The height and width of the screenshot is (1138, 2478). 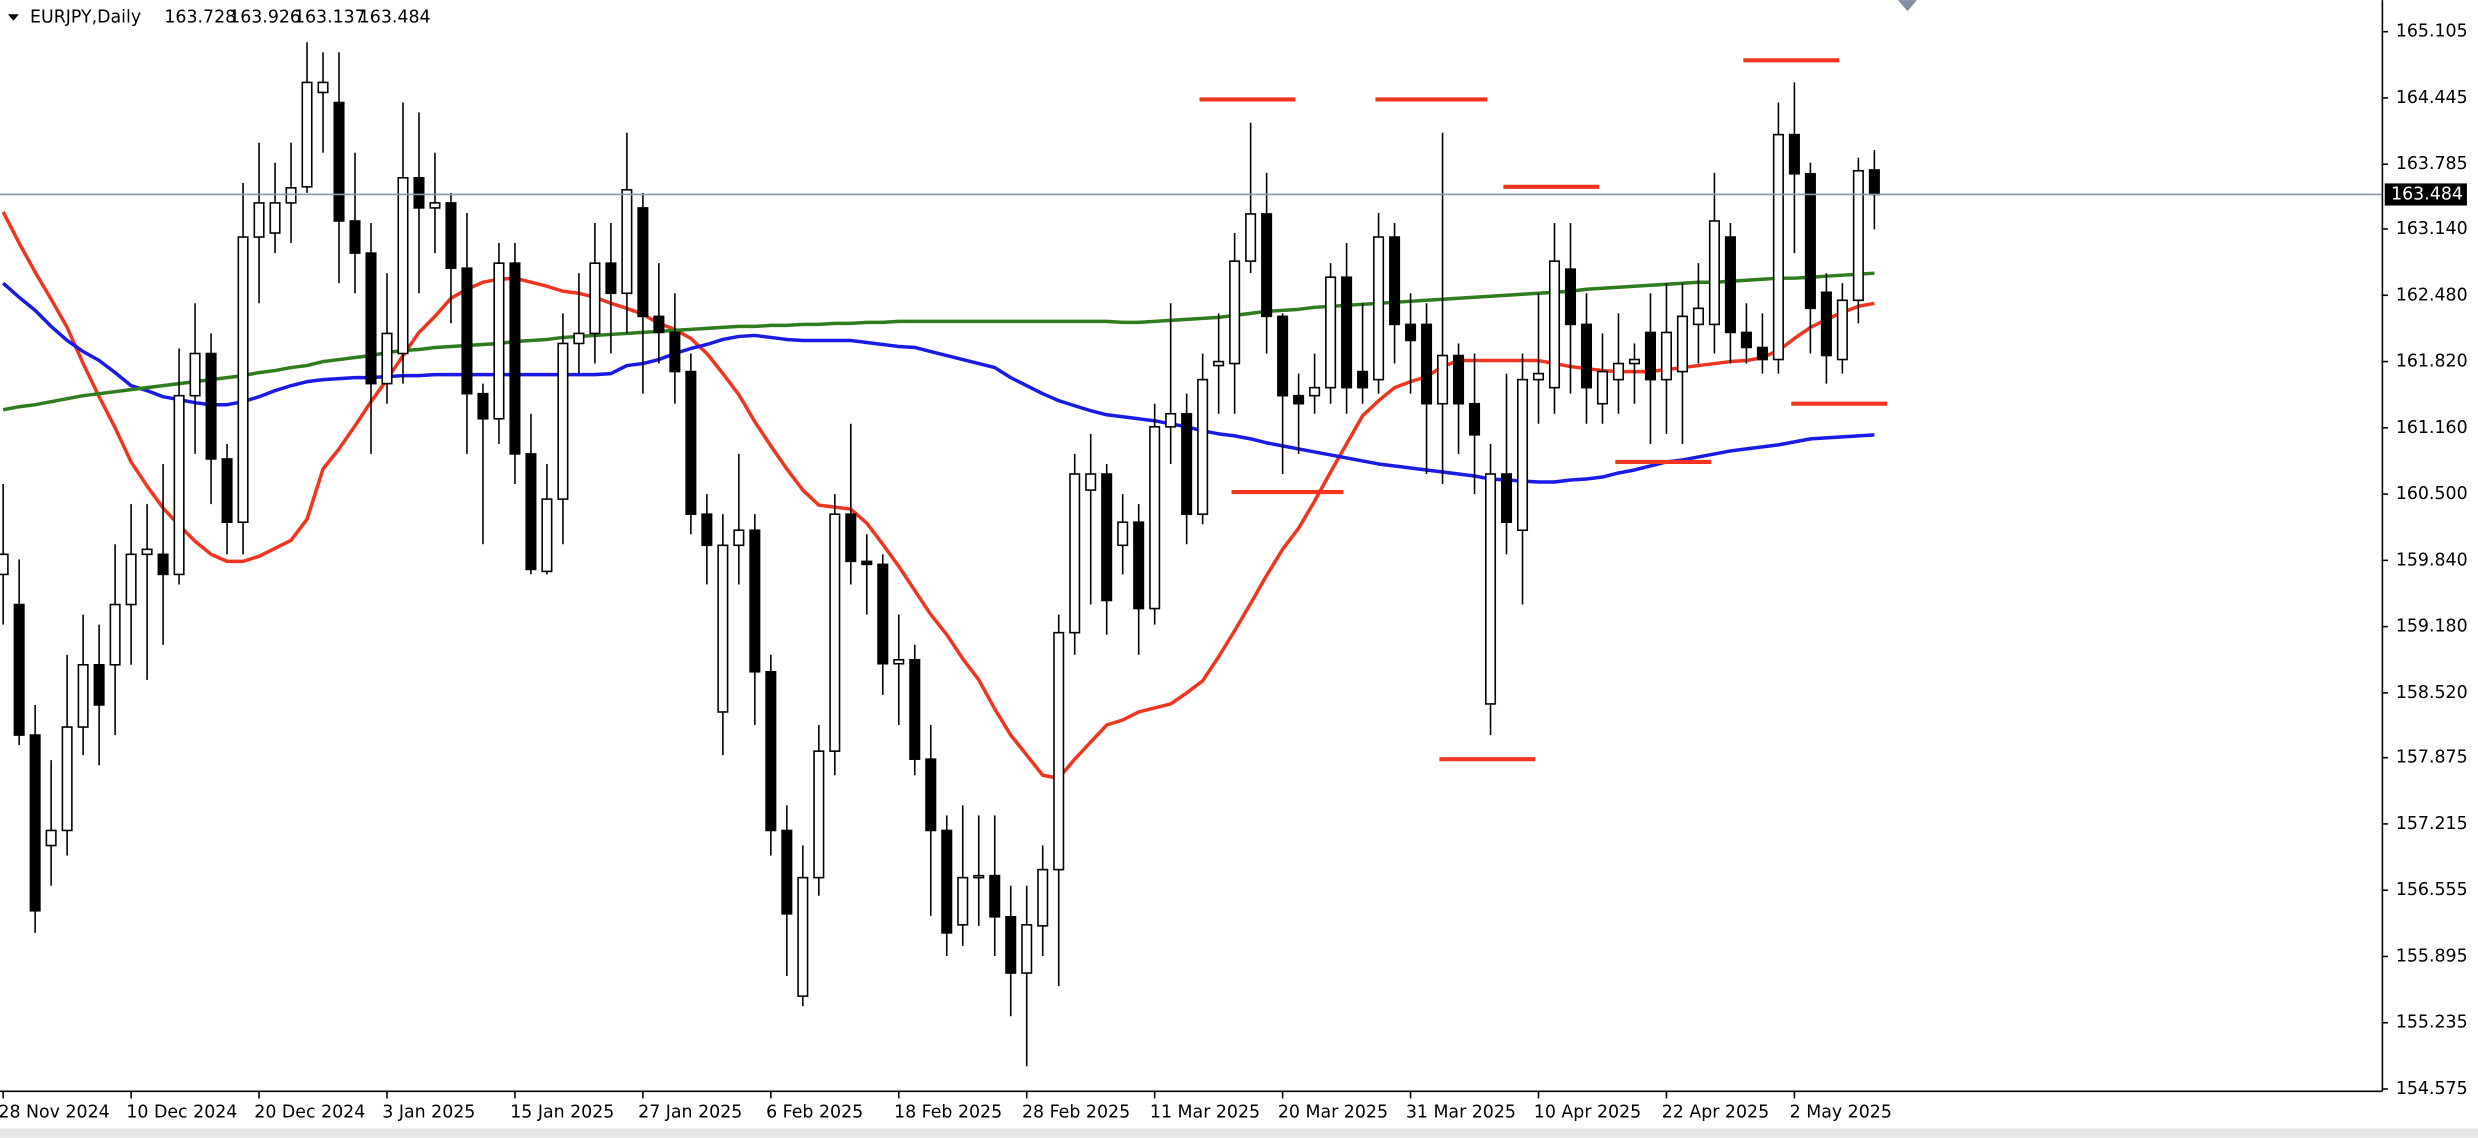 What do you see at coordinates (1333, 1113) in the screenshot?
I see `x-tick-label: 20 Mar 2025` at bounding box center [1333, 1113].